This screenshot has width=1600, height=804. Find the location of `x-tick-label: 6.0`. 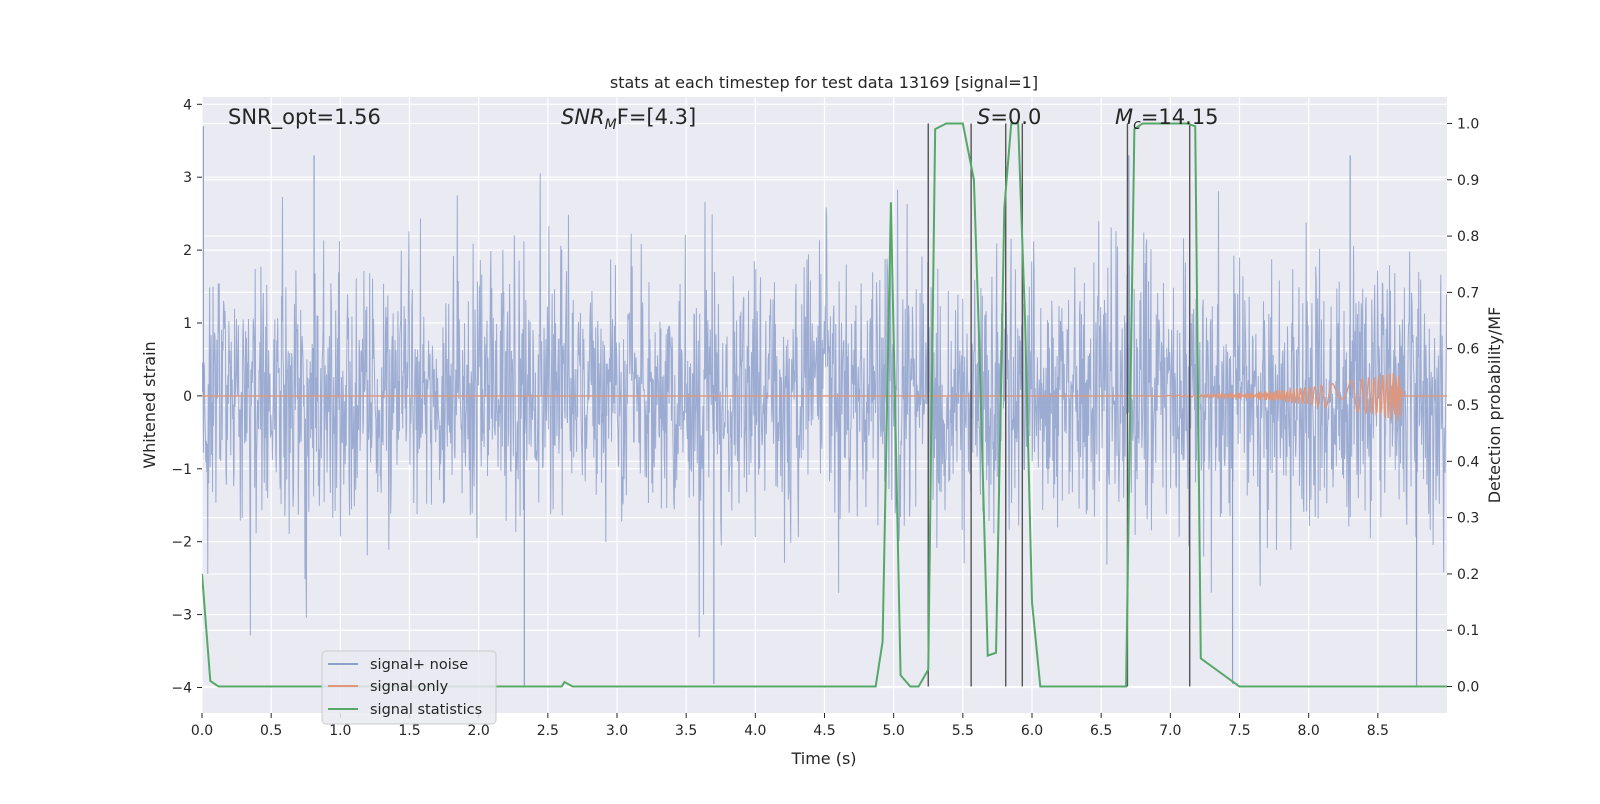

x-tick-label: 6.0 is located at coordinates (1032, 731).